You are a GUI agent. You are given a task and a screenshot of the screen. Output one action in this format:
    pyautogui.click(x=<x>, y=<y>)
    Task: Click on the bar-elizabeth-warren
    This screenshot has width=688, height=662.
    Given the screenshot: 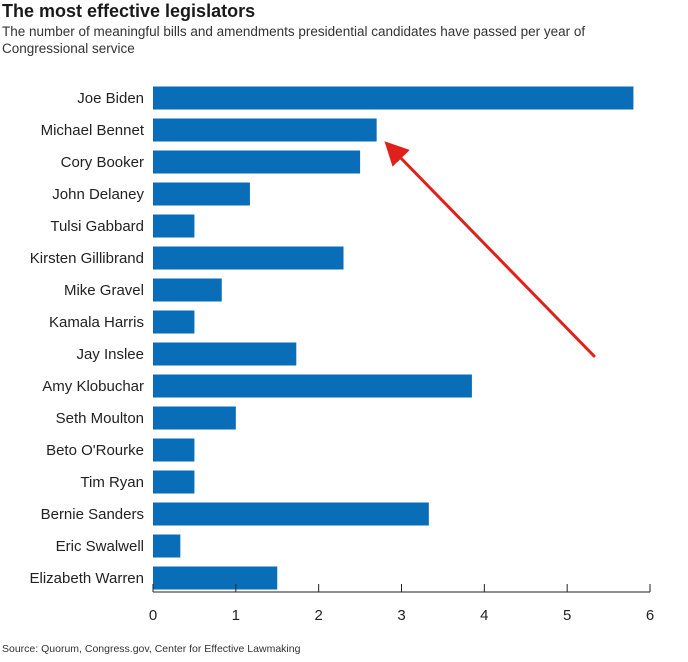 What is the action you would take?
    pyautogui.click(x=215, y=578)
    